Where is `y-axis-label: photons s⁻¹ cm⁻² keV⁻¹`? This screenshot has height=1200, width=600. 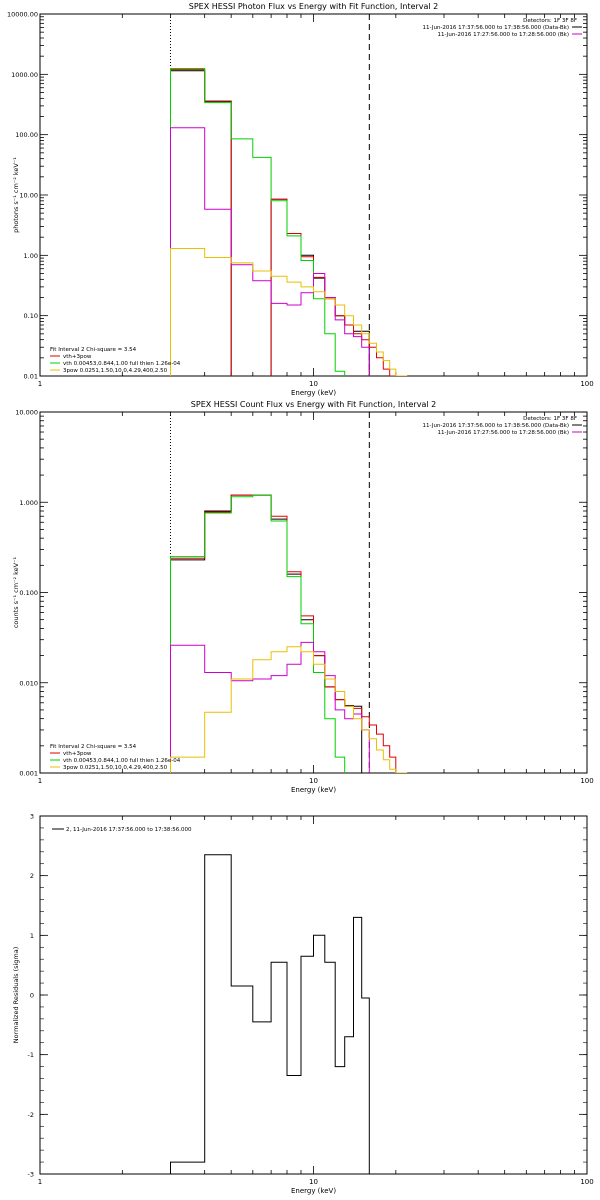
y-axis-label: photons s⁻¹ cm⁻² keV⁻¹ is located at coordinates (16, 195).